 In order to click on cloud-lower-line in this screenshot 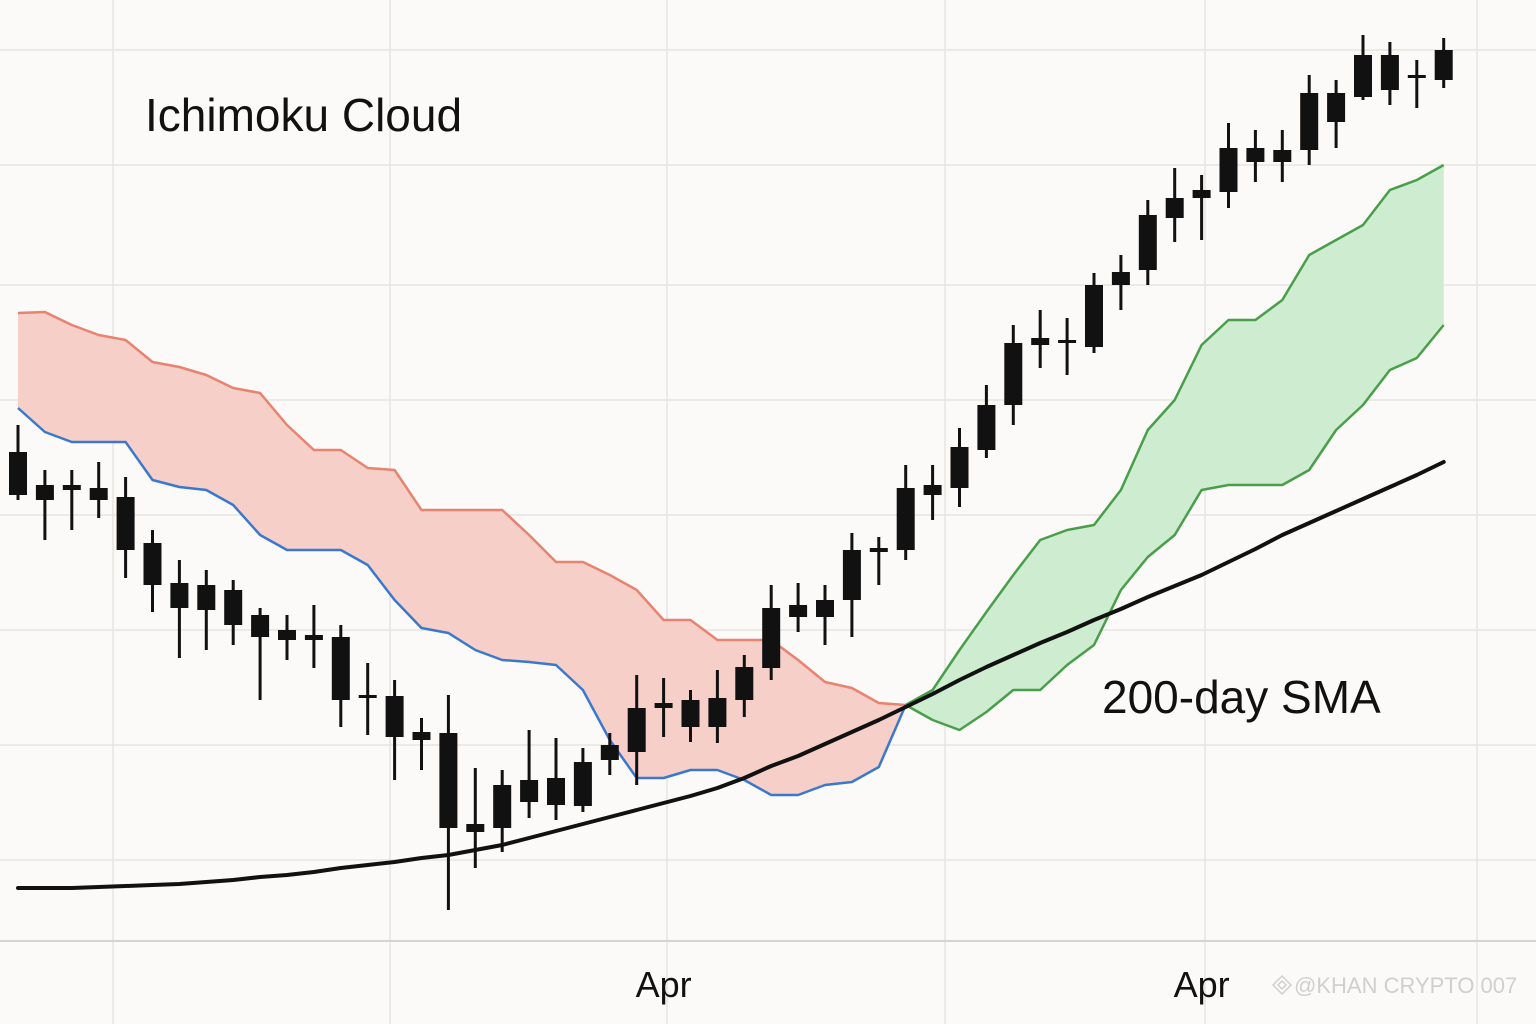, I will do `click(1175, 528)`.